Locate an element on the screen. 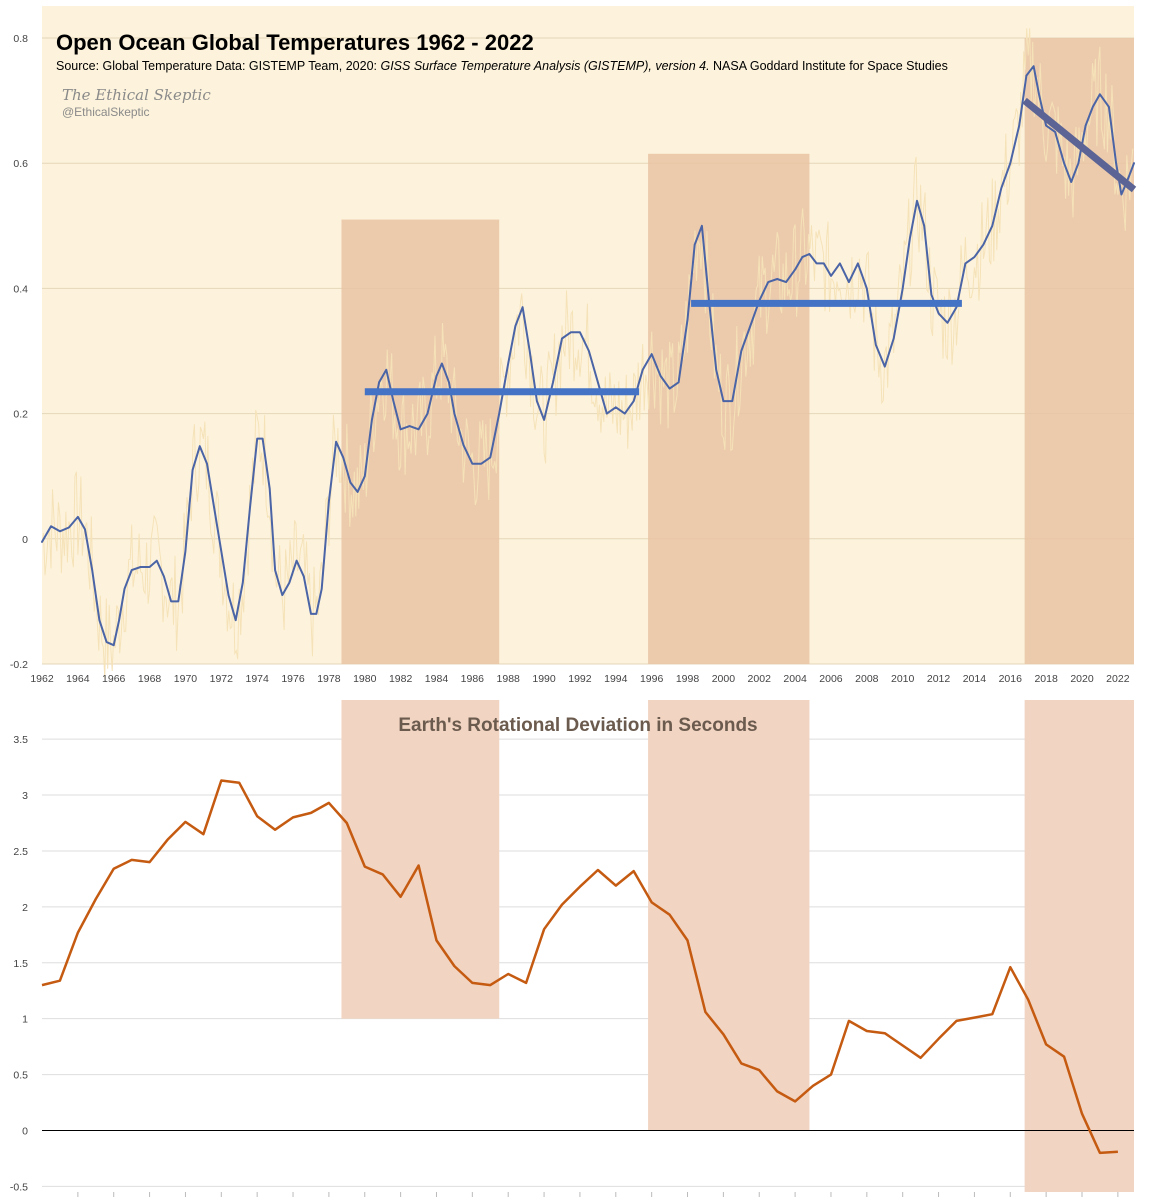 The height and width of the screenshot is (1200, 1158). rotation-y-tick-label: 1.5 is located at coordinates (20, 964).